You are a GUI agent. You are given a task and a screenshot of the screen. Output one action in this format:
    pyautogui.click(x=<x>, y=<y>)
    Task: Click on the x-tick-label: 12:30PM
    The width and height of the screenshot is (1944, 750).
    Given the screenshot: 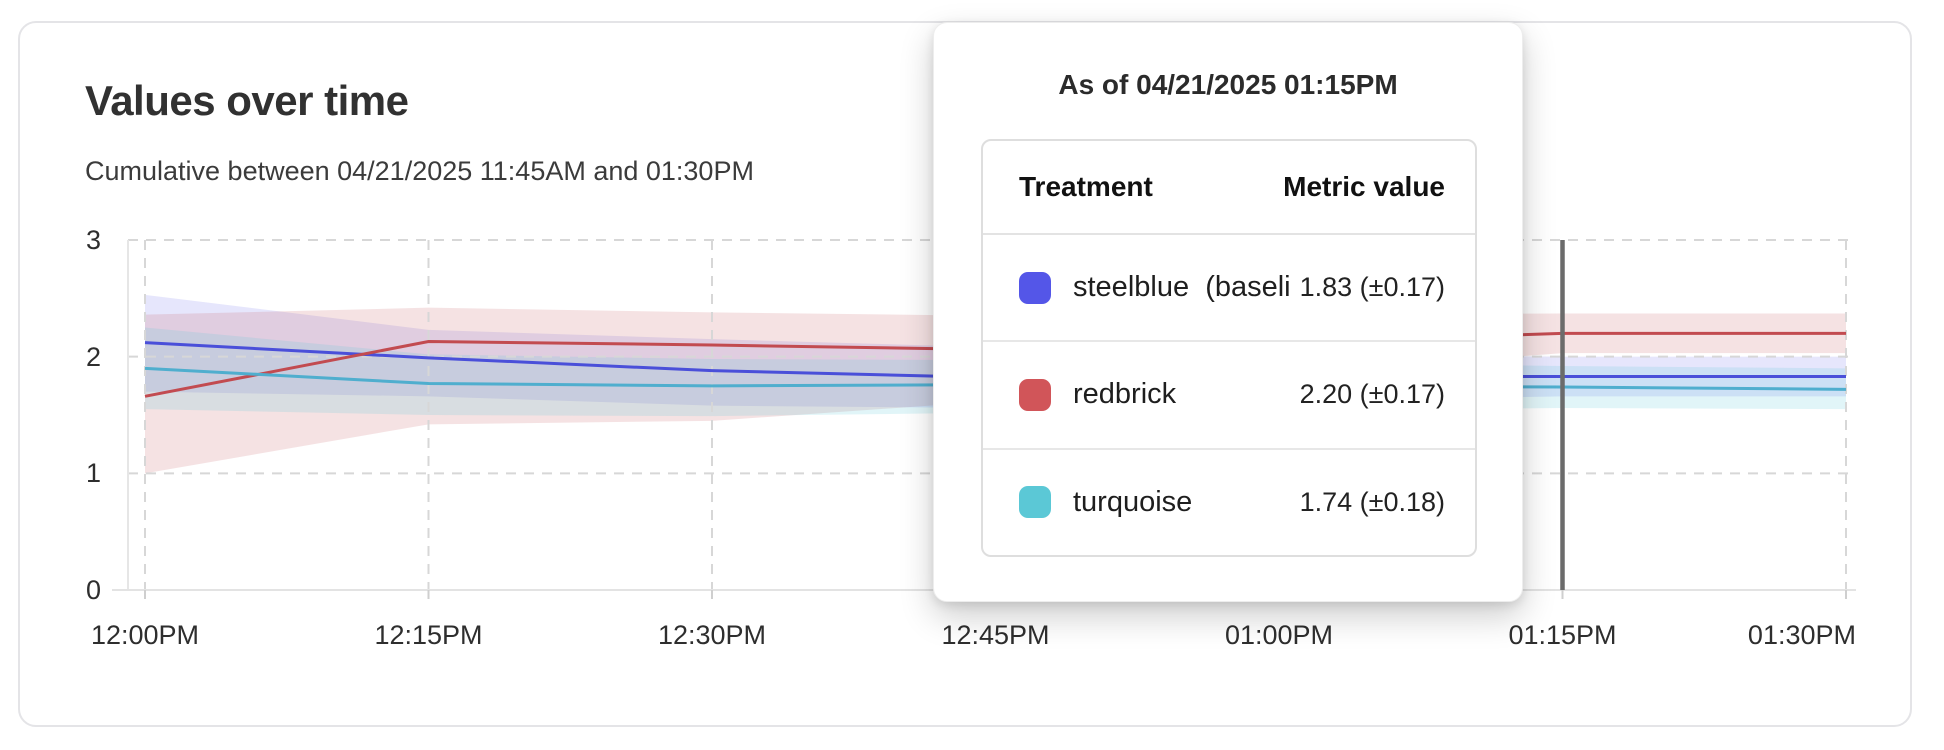 What is the action you would take?
    pyautogui.click(x=712, y=635)
    